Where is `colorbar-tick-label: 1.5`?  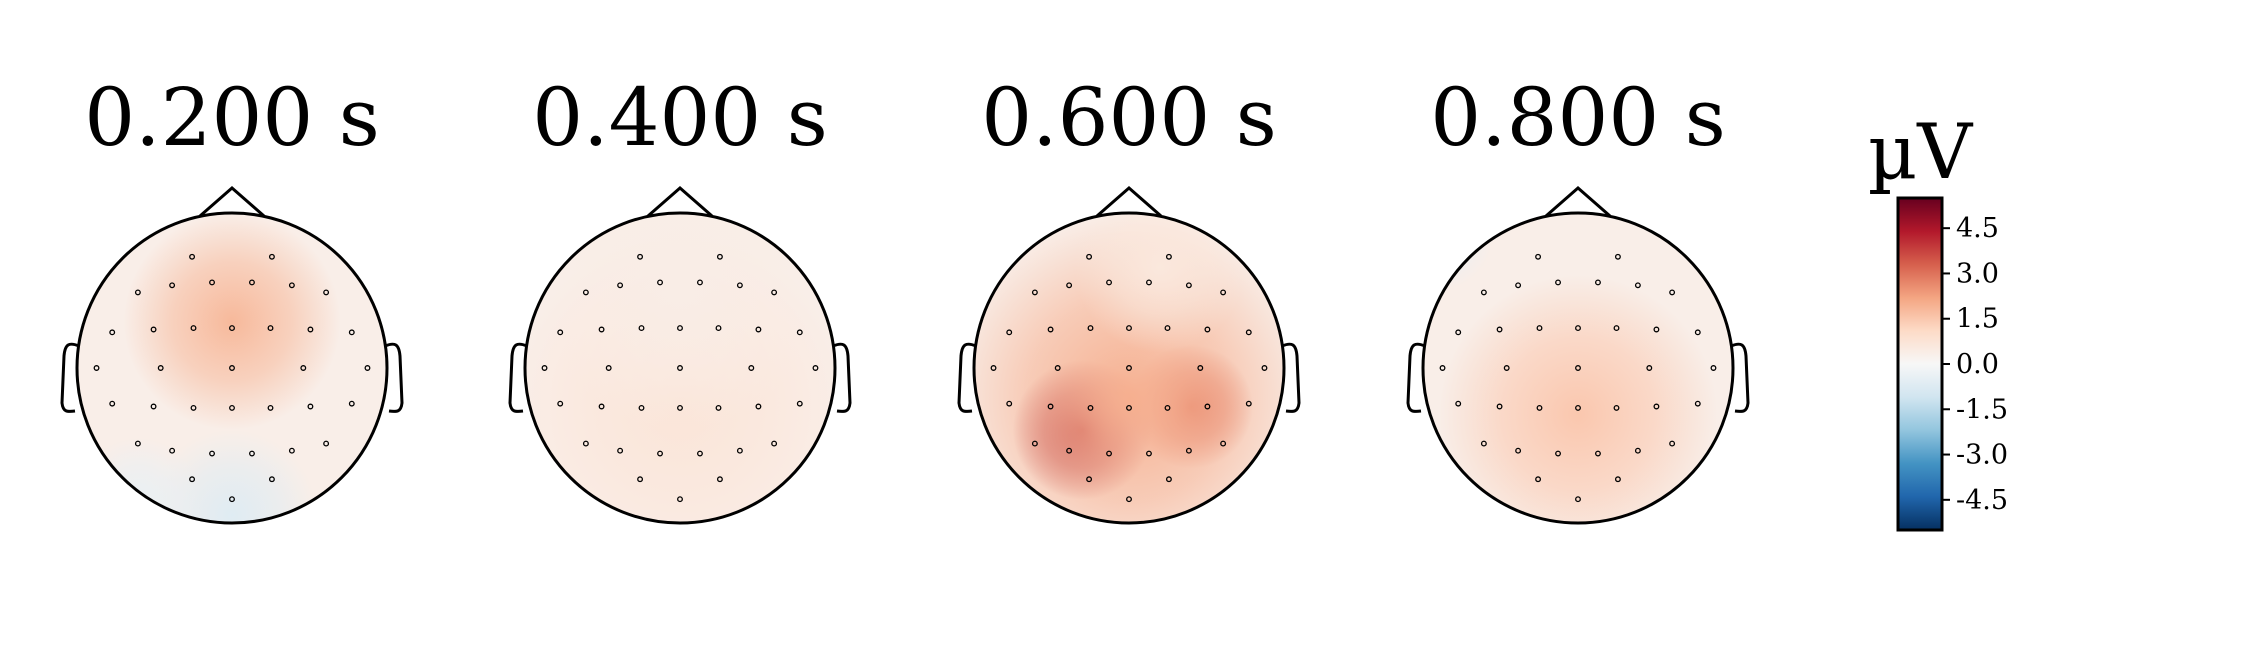 colorbar-tick-label: 1.5 is located at coordinates (1977, 319).